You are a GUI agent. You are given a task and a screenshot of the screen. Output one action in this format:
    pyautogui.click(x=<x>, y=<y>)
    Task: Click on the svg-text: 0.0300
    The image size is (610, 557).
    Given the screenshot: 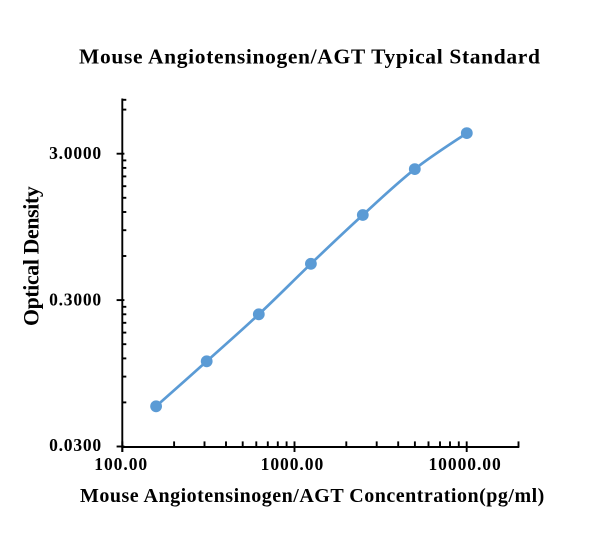 What is the action you would take?
    pyautogui.click(x=75, y=445)
    